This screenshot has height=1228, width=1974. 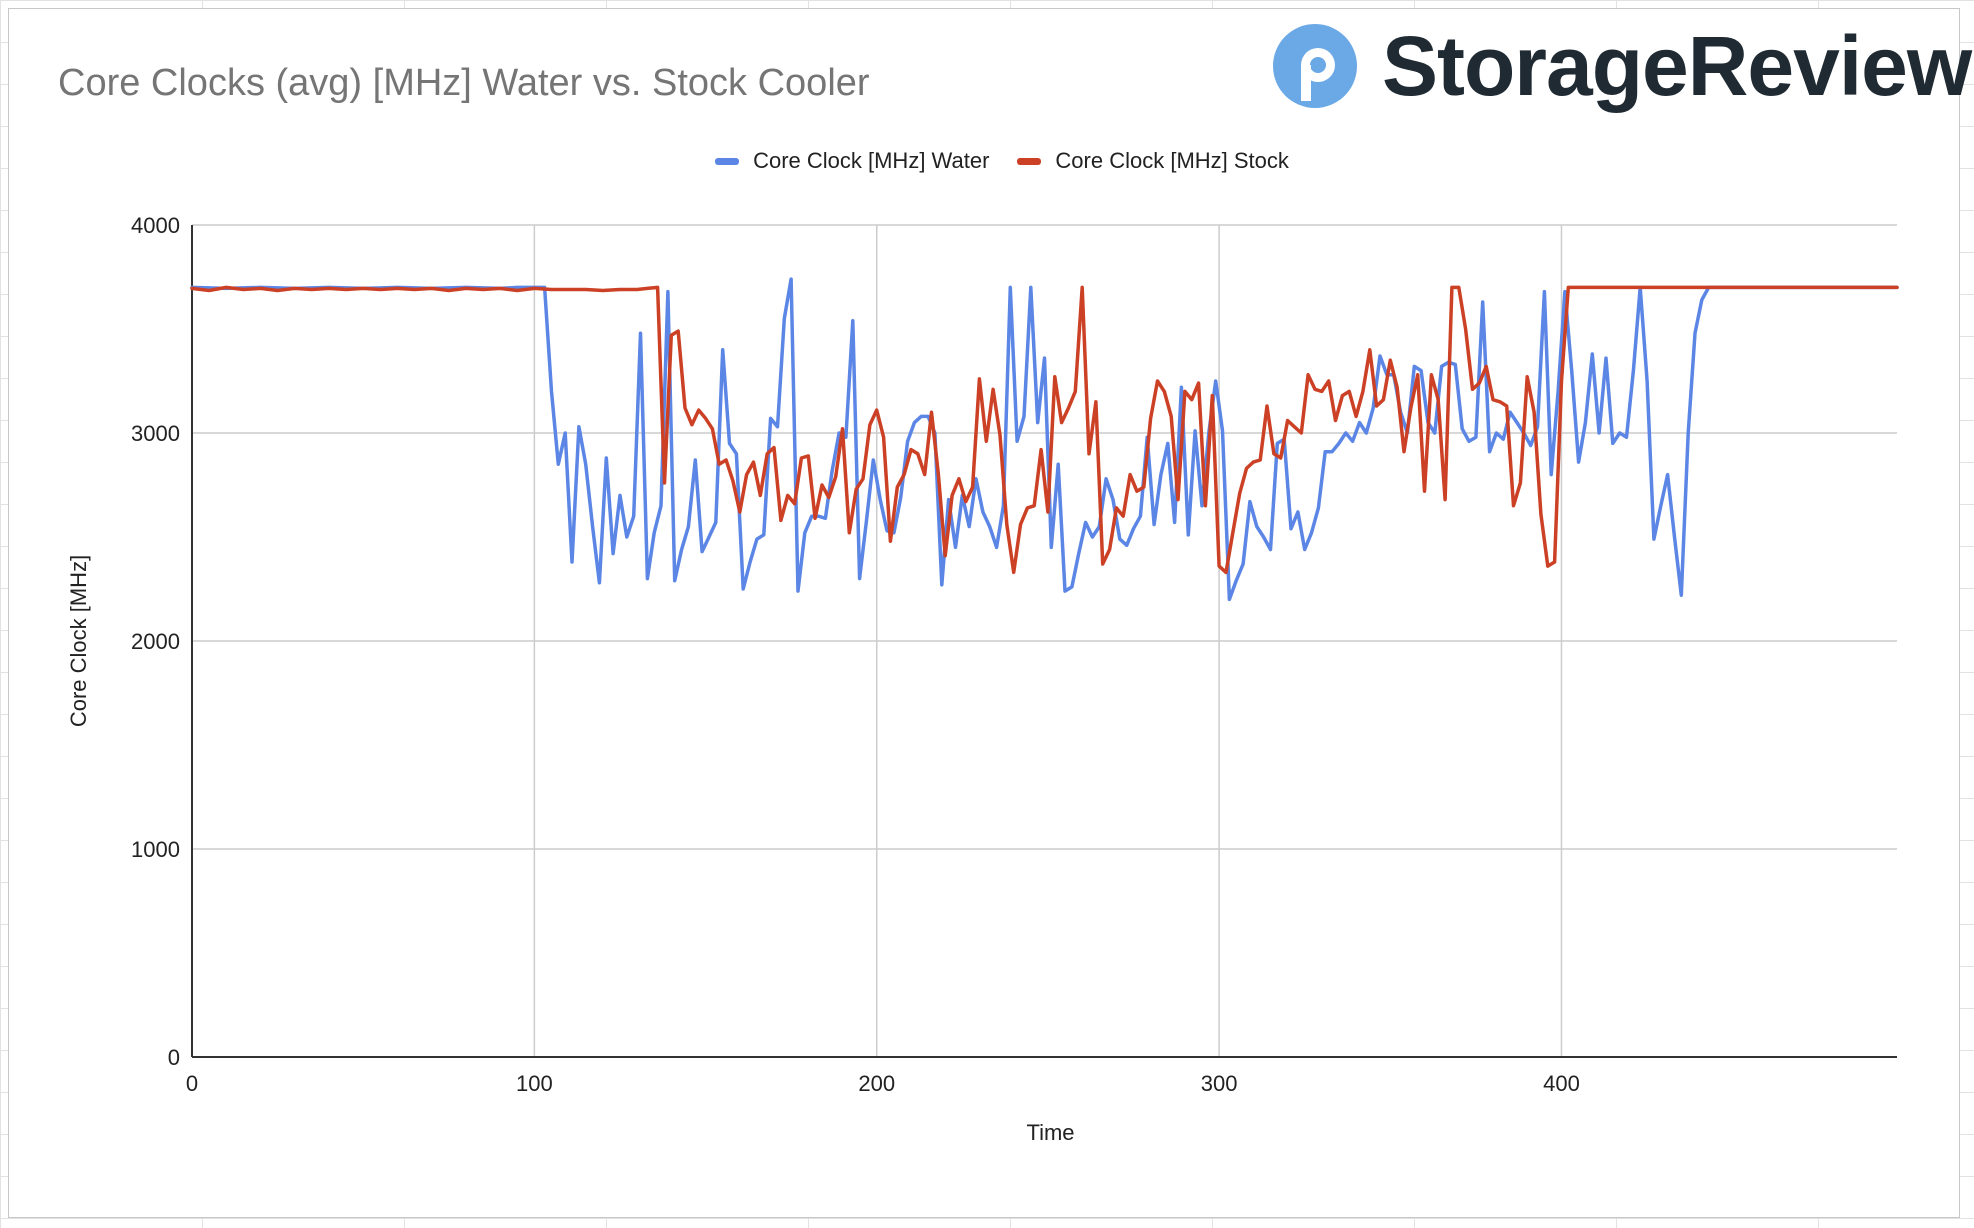 What do you see at coordinates (155, 641) in the screenshot?
I see `y-tick-label: 2000` at bounding box center [155, 641].